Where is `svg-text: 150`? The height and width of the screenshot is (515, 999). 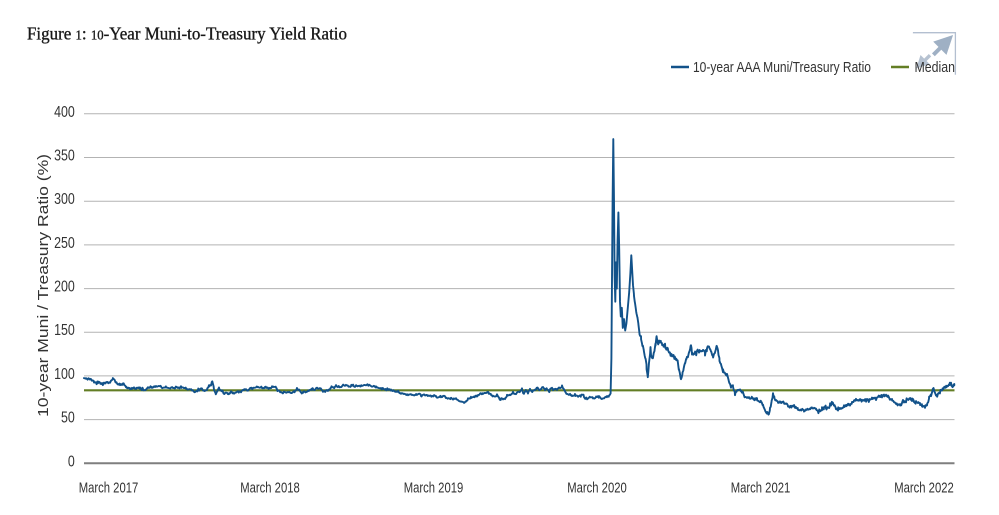
svg-text: 150 is located at coordinates (64, 330).